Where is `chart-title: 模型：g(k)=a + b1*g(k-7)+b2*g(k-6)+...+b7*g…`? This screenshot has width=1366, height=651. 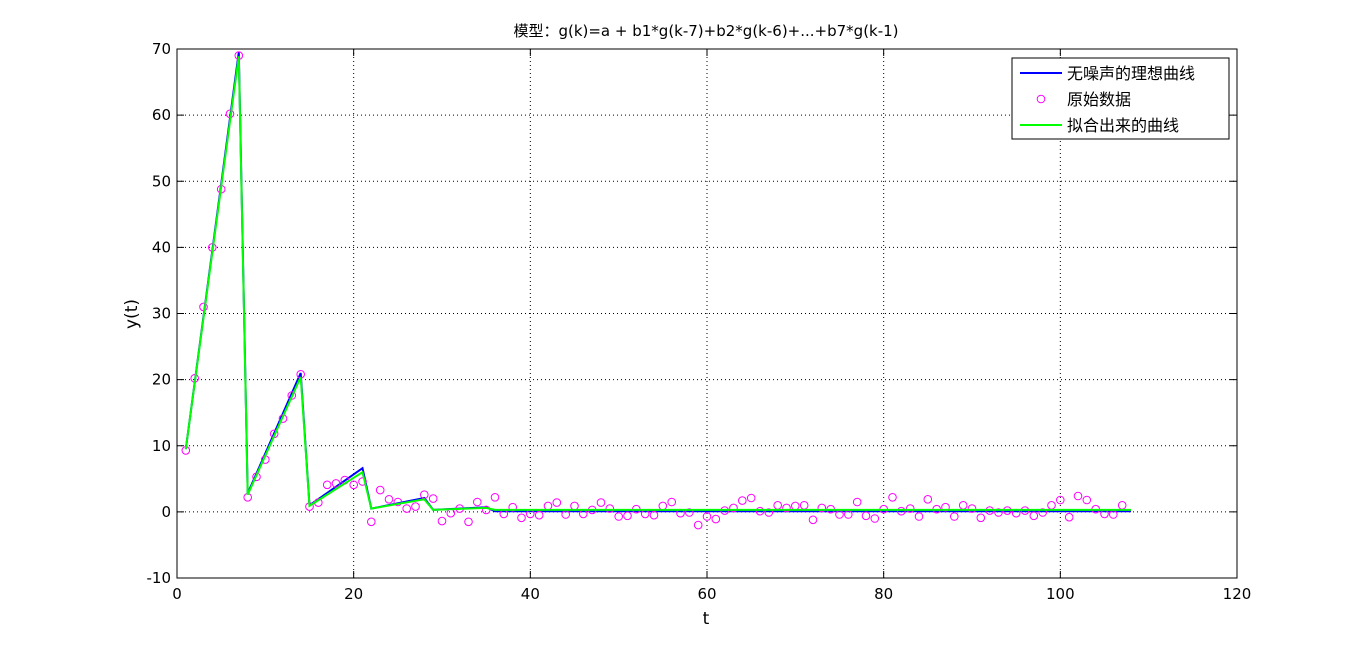 chart-title: 模型：g(k)=a + b1*g(k-7)+b2*g(k-6)+...+b7*g… is located at coordinates (705, 31).